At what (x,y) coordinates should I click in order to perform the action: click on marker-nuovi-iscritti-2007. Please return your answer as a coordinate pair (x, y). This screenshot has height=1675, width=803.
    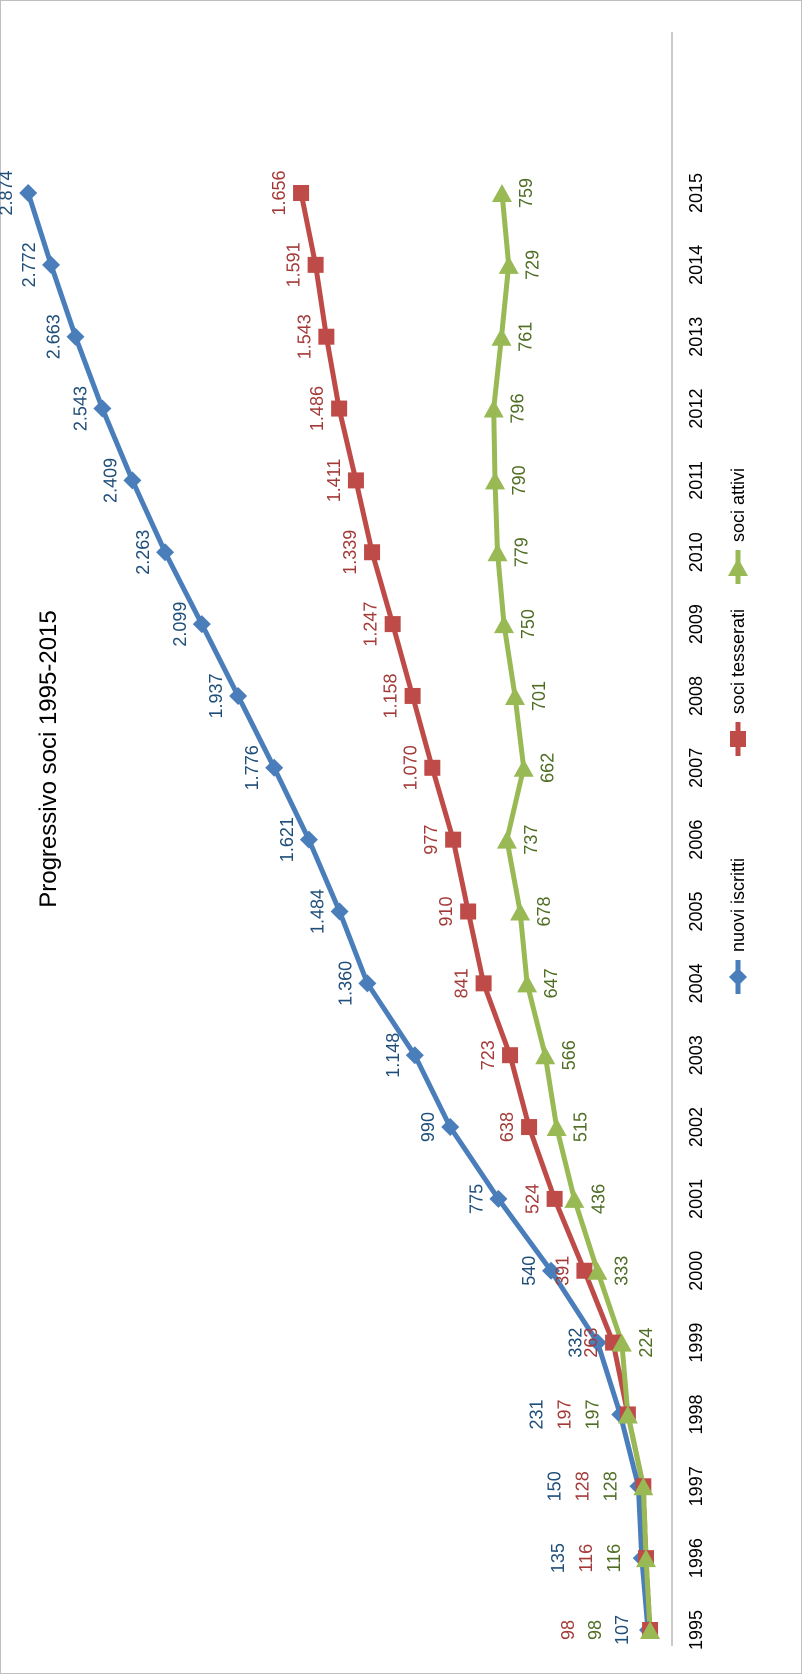
    Looking at the image, I should click on (274, 767).